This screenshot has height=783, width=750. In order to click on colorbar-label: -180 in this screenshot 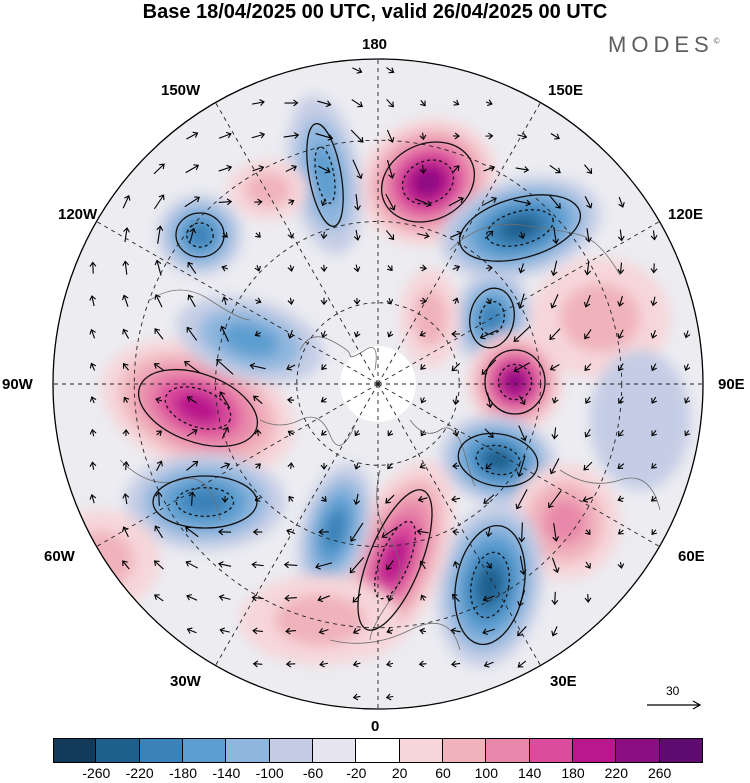, I will do `click(183, 773)`.